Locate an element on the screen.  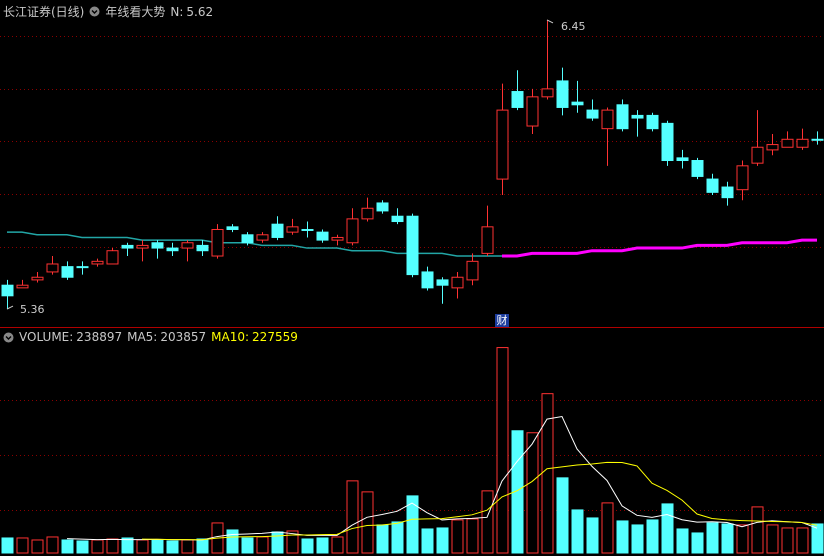
event-marker-bg is located at coordinates (502, 320).